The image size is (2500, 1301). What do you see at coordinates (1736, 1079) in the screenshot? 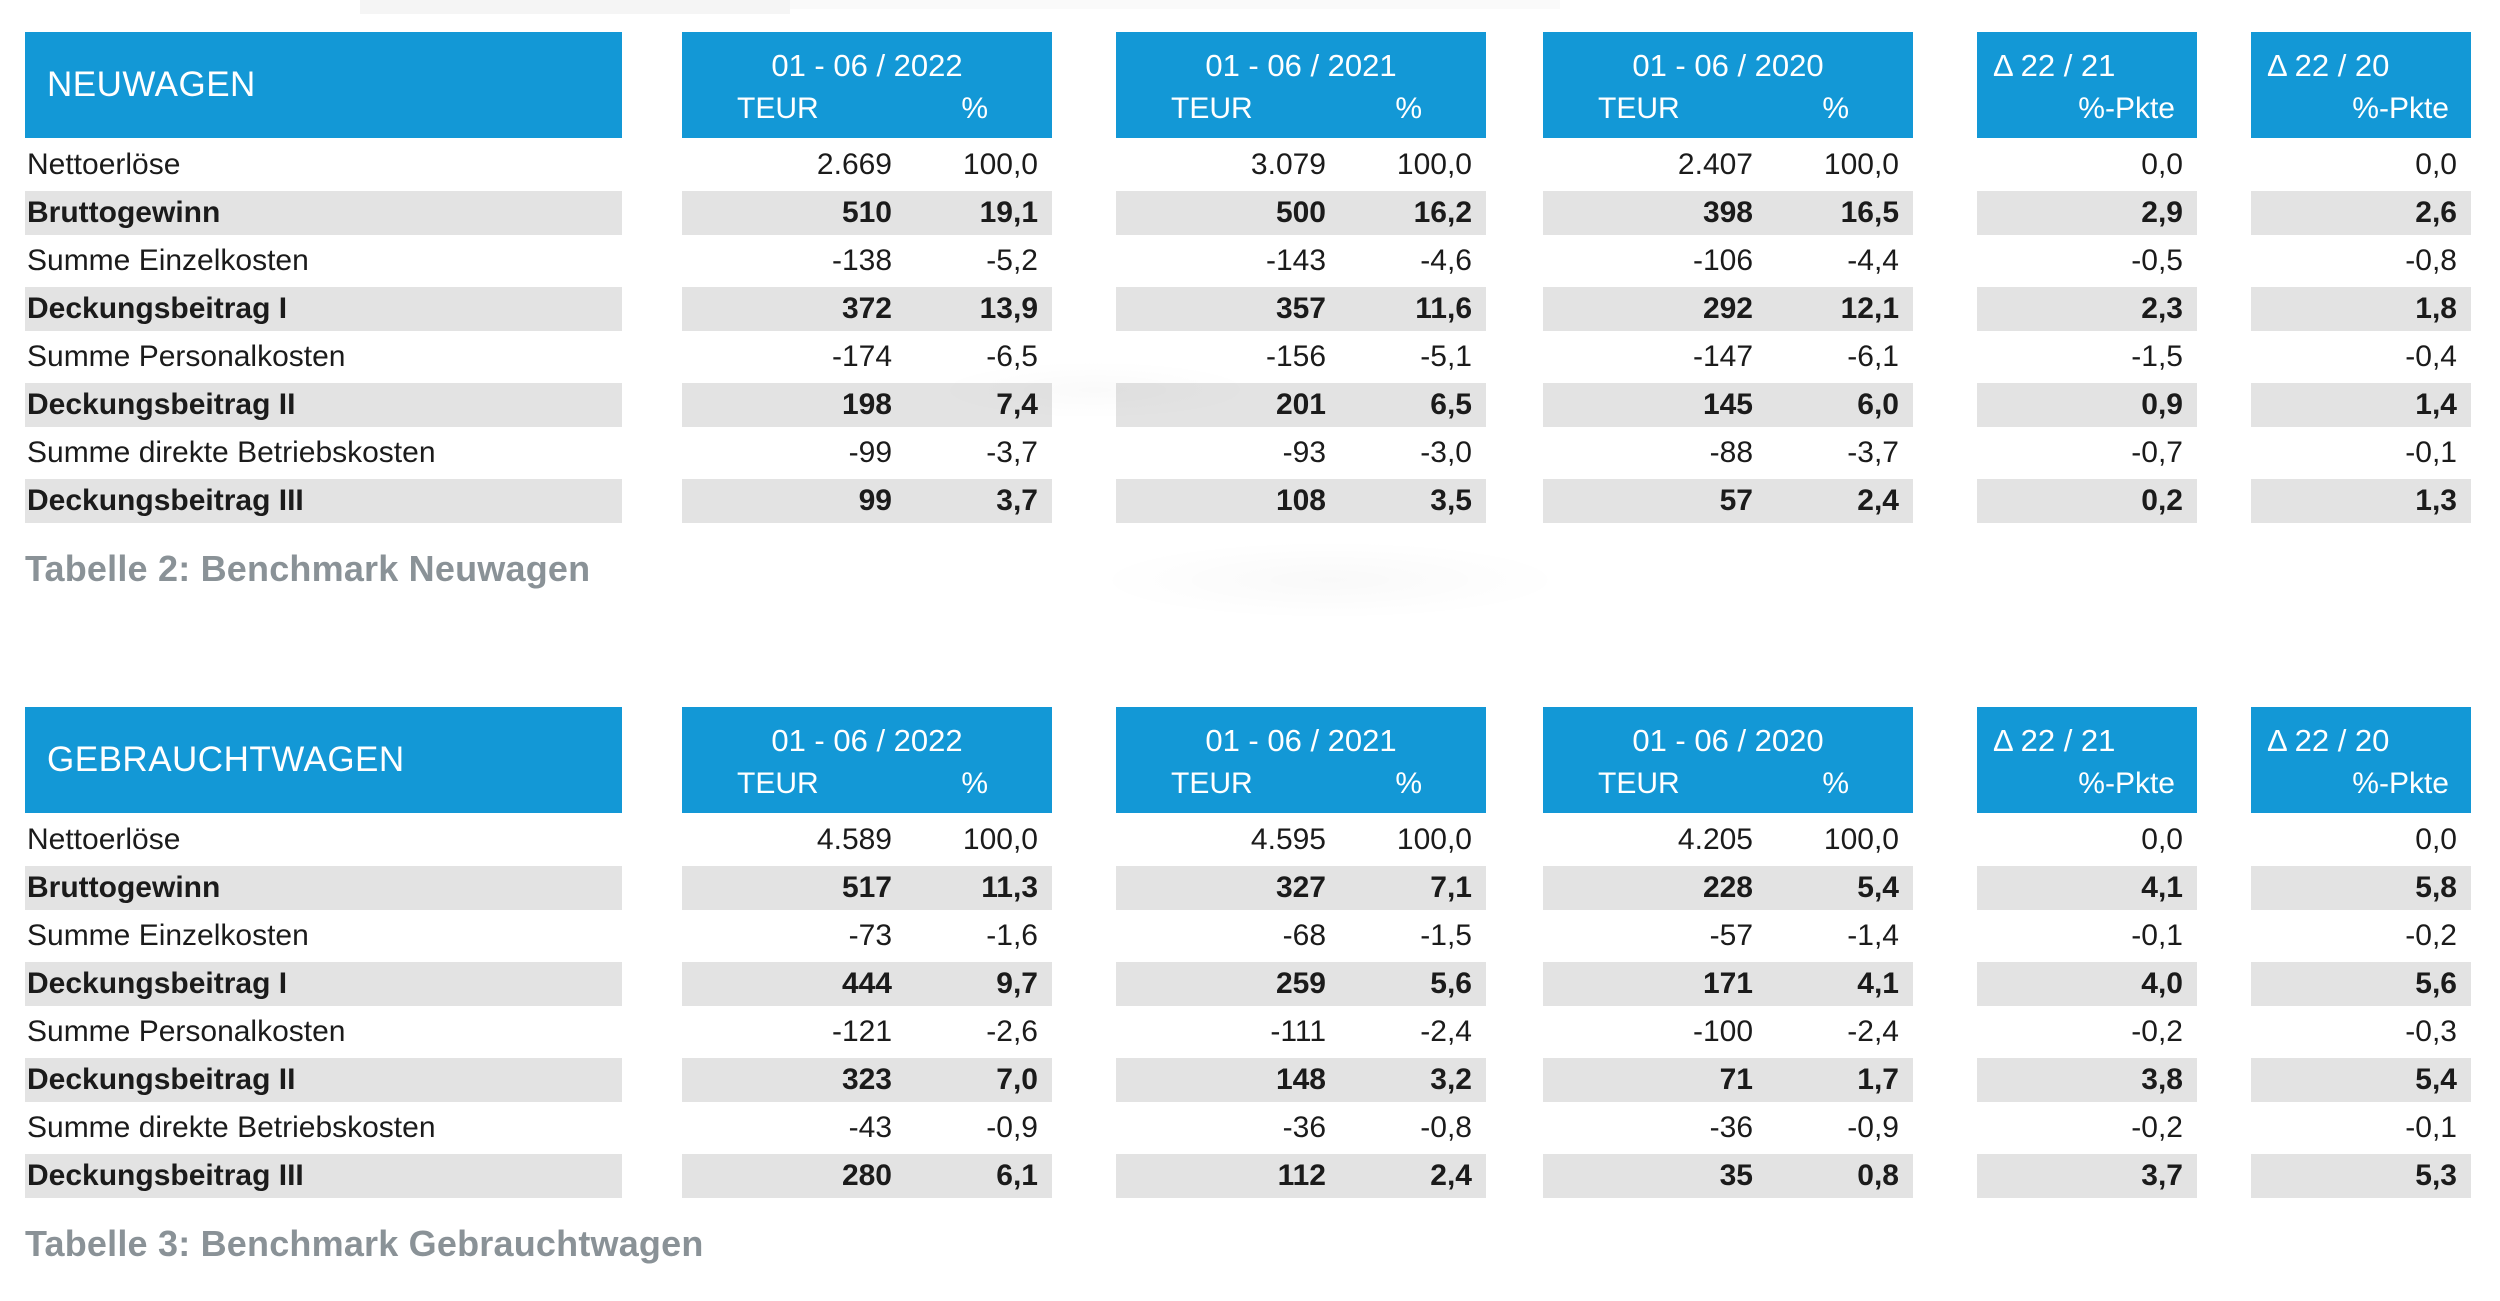
I see `value-teur: 71` at bounding box center [1736, 1079].